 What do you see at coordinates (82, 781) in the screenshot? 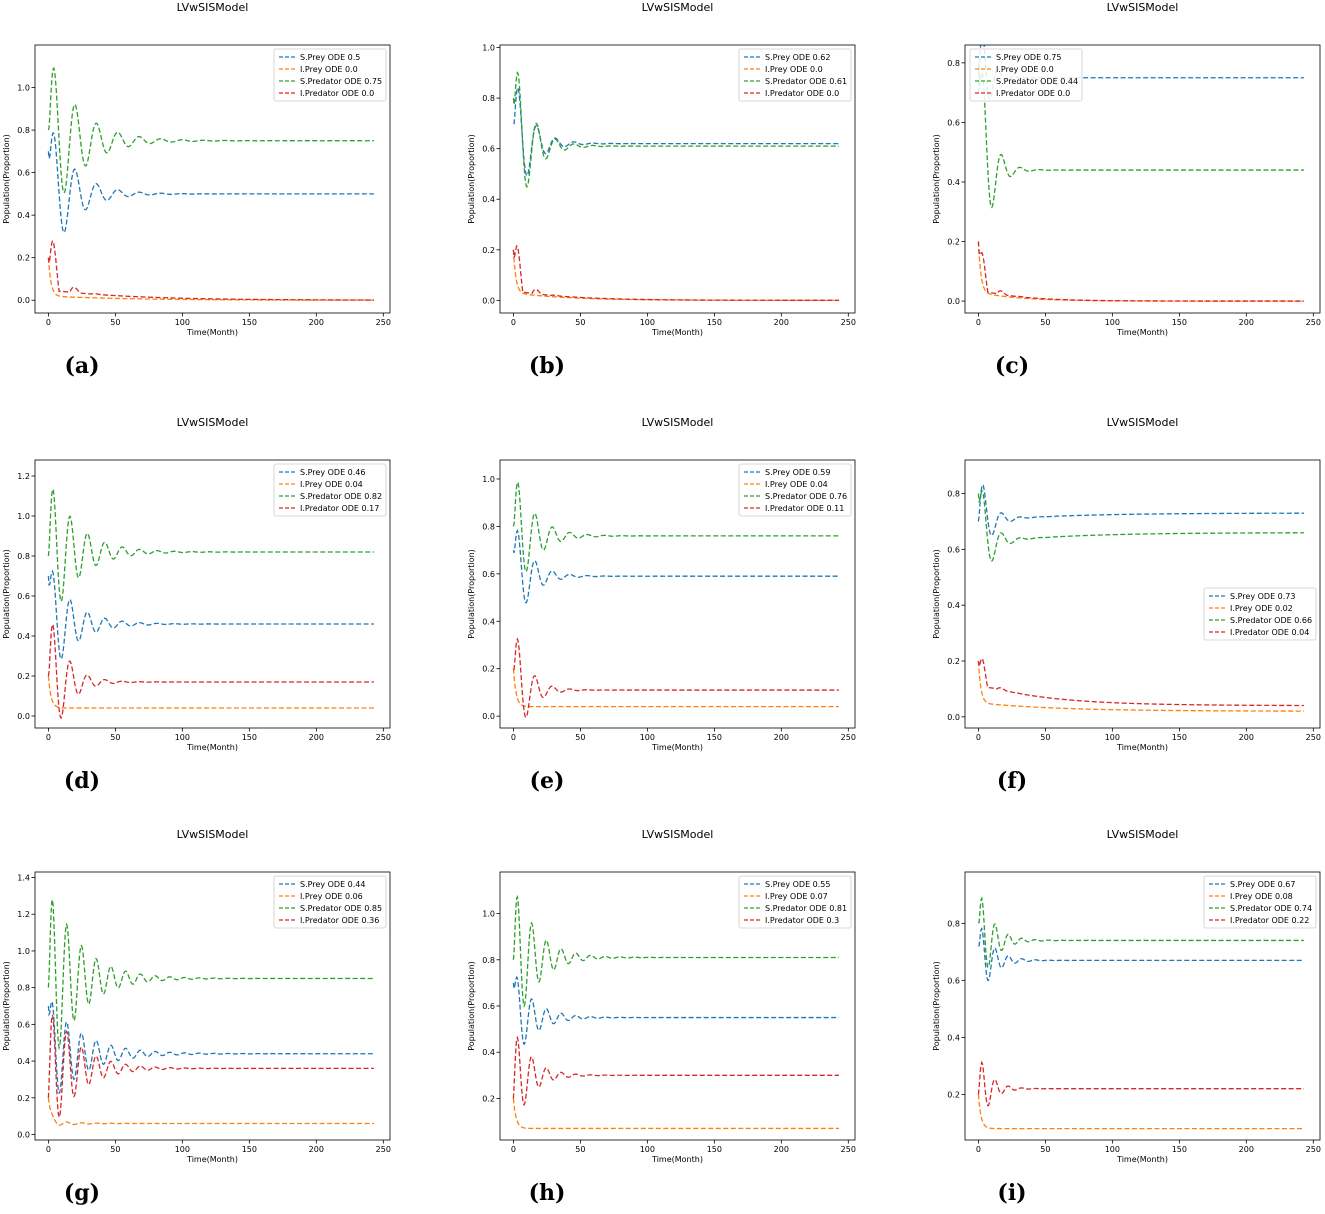
I see `panel-letter: (d)` at bounding box center [82, 781].